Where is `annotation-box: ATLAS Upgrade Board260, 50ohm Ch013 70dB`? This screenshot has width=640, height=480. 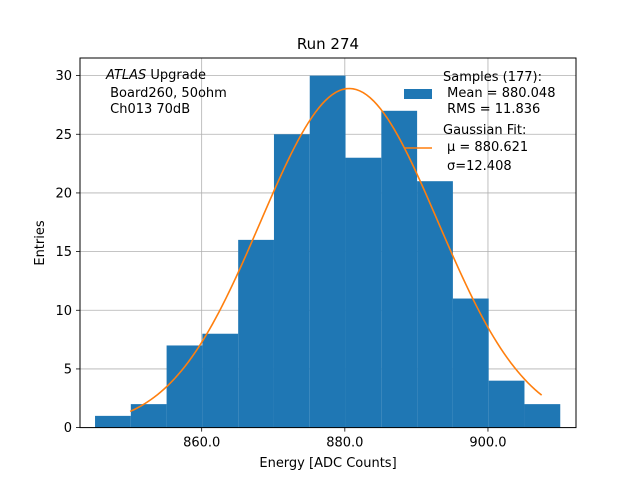
annotation-box: ATLAS Upgrade Board260, 50ohm Ch013 70dB is located at coordinates (166, 92).